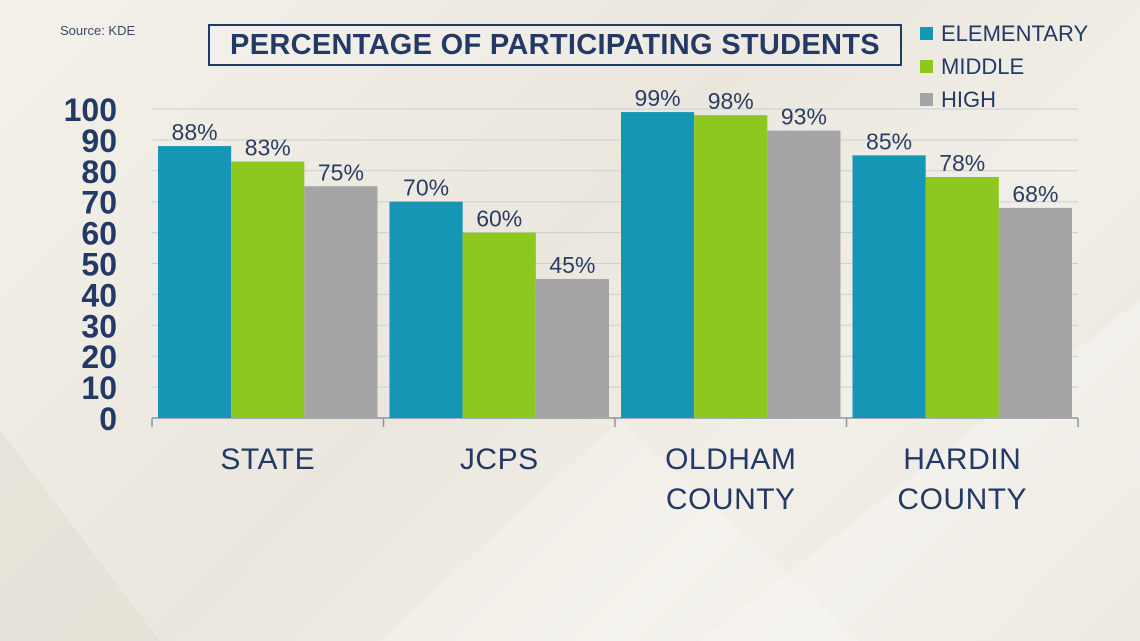 This screenshot has width=1140, height=641. I want to click on legend-item-elementary: ELEMENTARY, so click(1004, 33).